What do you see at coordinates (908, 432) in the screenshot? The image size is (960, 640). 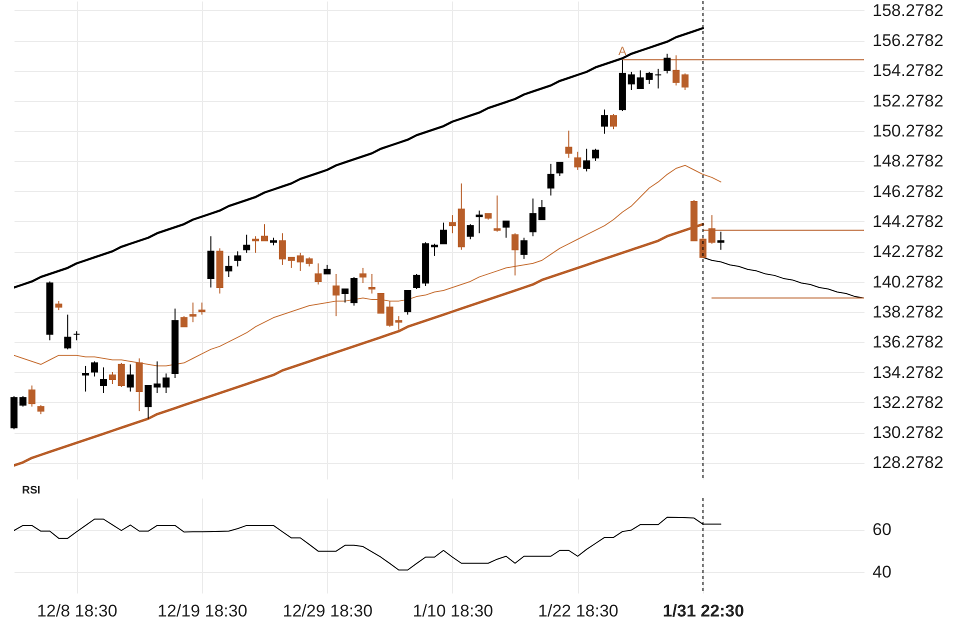 I see `y-tick-label: 130.2782` at bounding box center [908, 432].